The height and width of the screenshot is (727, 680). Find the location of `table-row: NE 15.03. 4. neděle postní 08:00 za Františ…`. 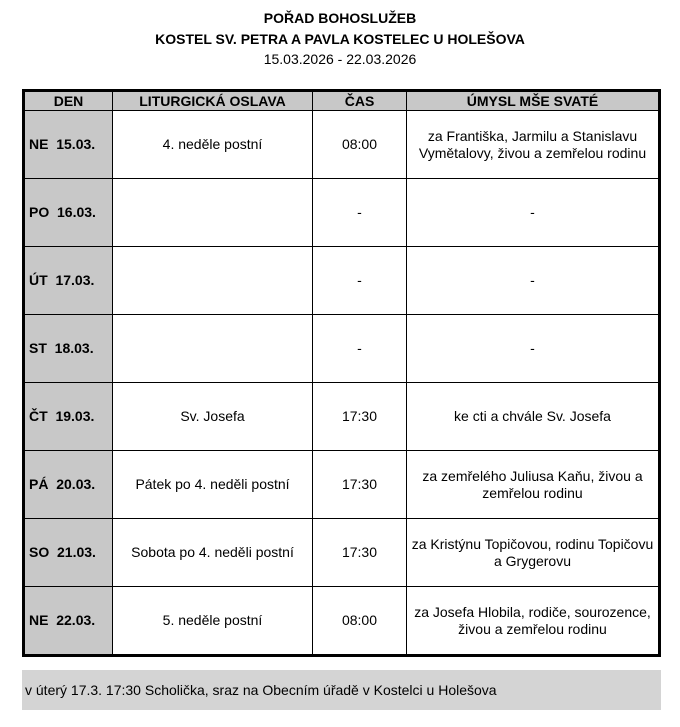

table-row: NE 15.03. 4. neděle postní 08:00 za Františ… is located at coordinates (341, 144).